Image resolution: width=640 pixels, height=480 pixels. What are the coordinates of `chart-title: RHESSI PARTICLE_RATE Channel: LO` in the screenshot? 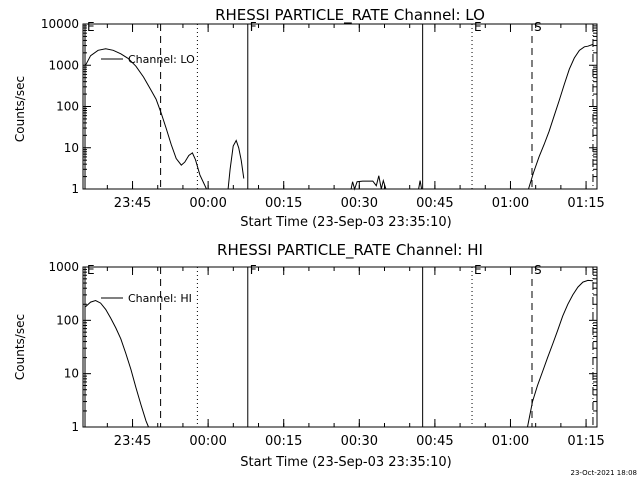 It's located at (350, 15).